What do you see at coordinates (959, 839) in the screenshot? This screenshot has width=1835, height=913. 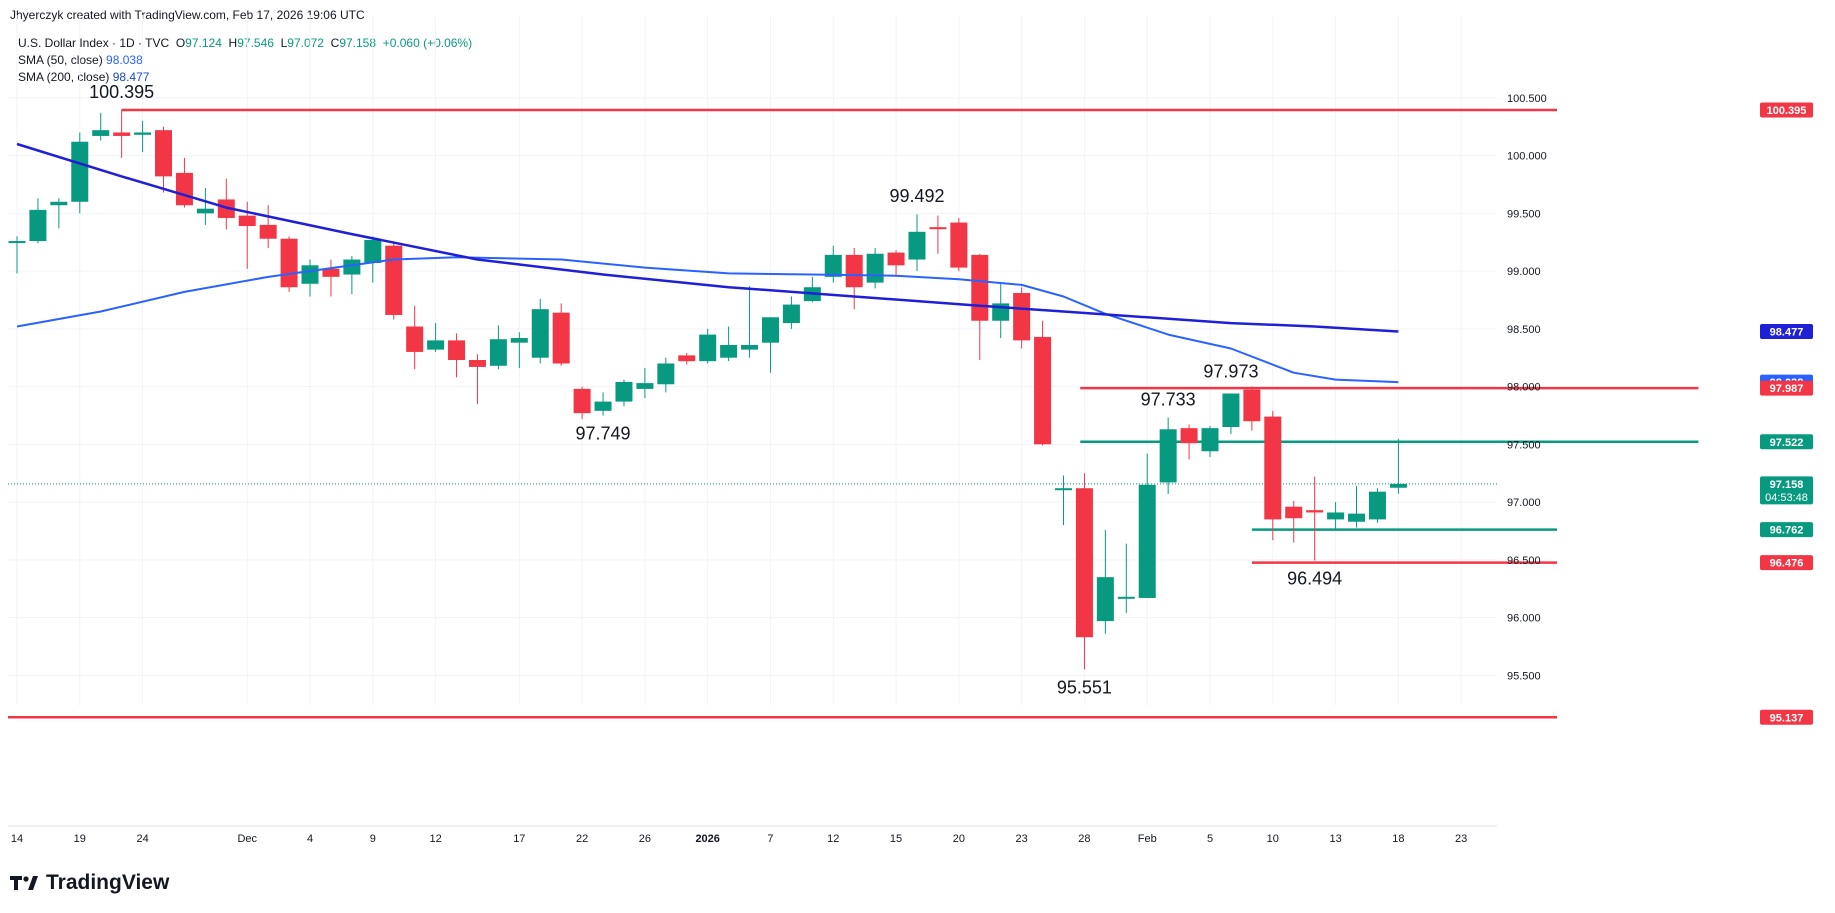 I see `x-tick-label: 20` at bounding box center [959, 839].